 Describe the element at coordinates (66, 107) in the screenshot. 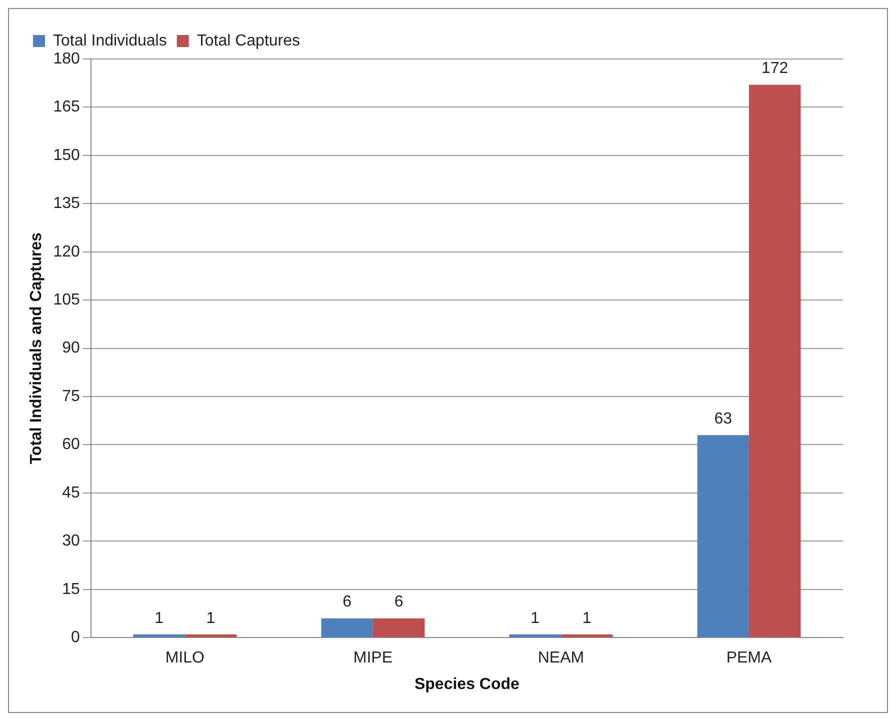

I see `y-tick-label: 165` at that location.